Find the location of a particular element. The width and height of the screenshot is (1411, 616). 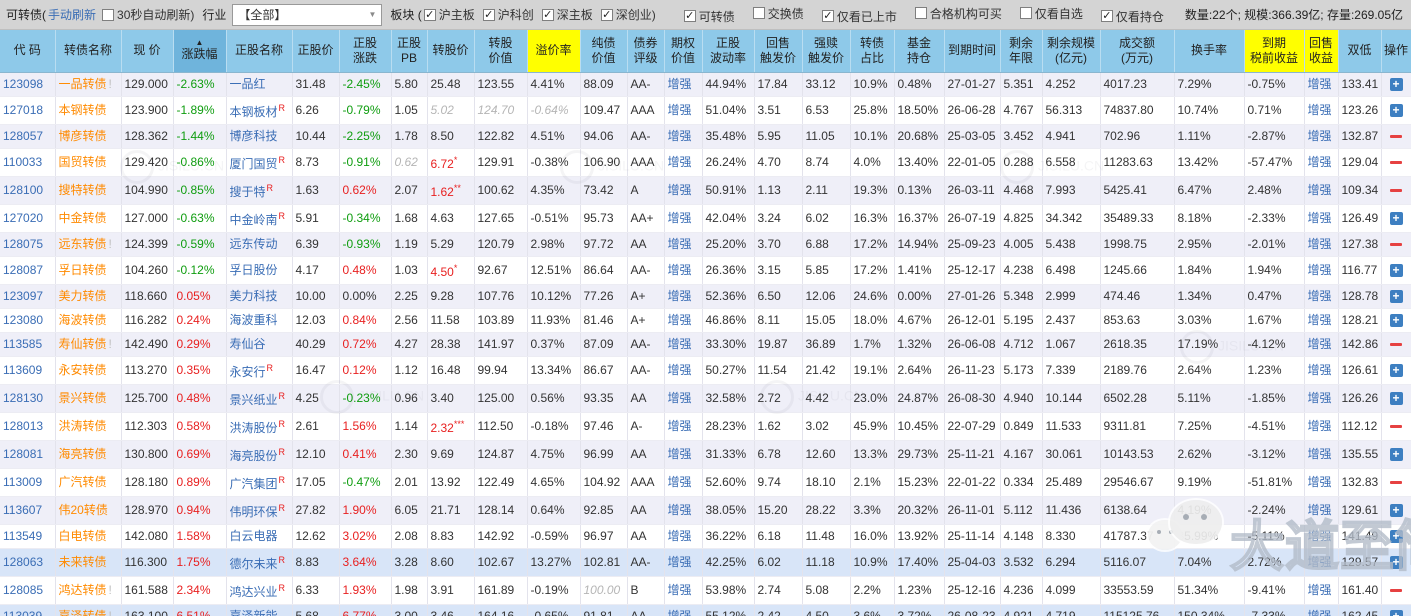

stock-name: 德尔未来 is located at coordinates (253, 563).